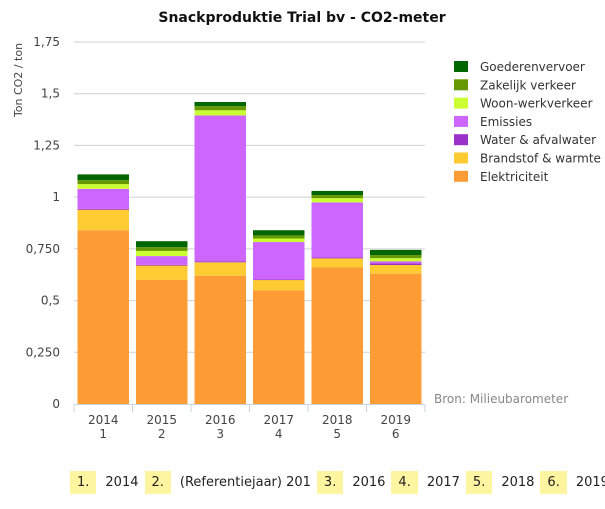 This screenshot has width=605, height=509. What do you see at coordinates (501, 399) in the screenshot?
I see `source-annotation: Bron: Milieubarometer` at bounding box center [501, 399].